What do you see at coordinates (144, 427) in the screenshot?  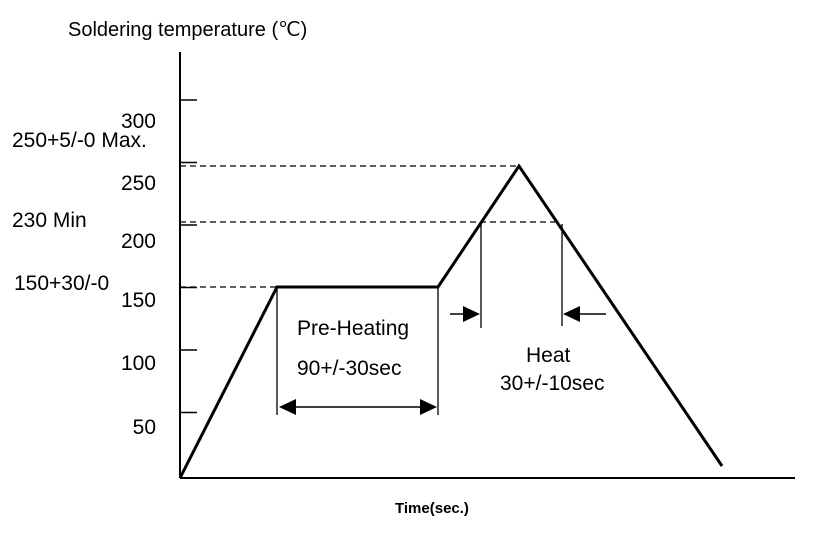 I see `y-tick-label: 50` at bounding box center [144, 427].